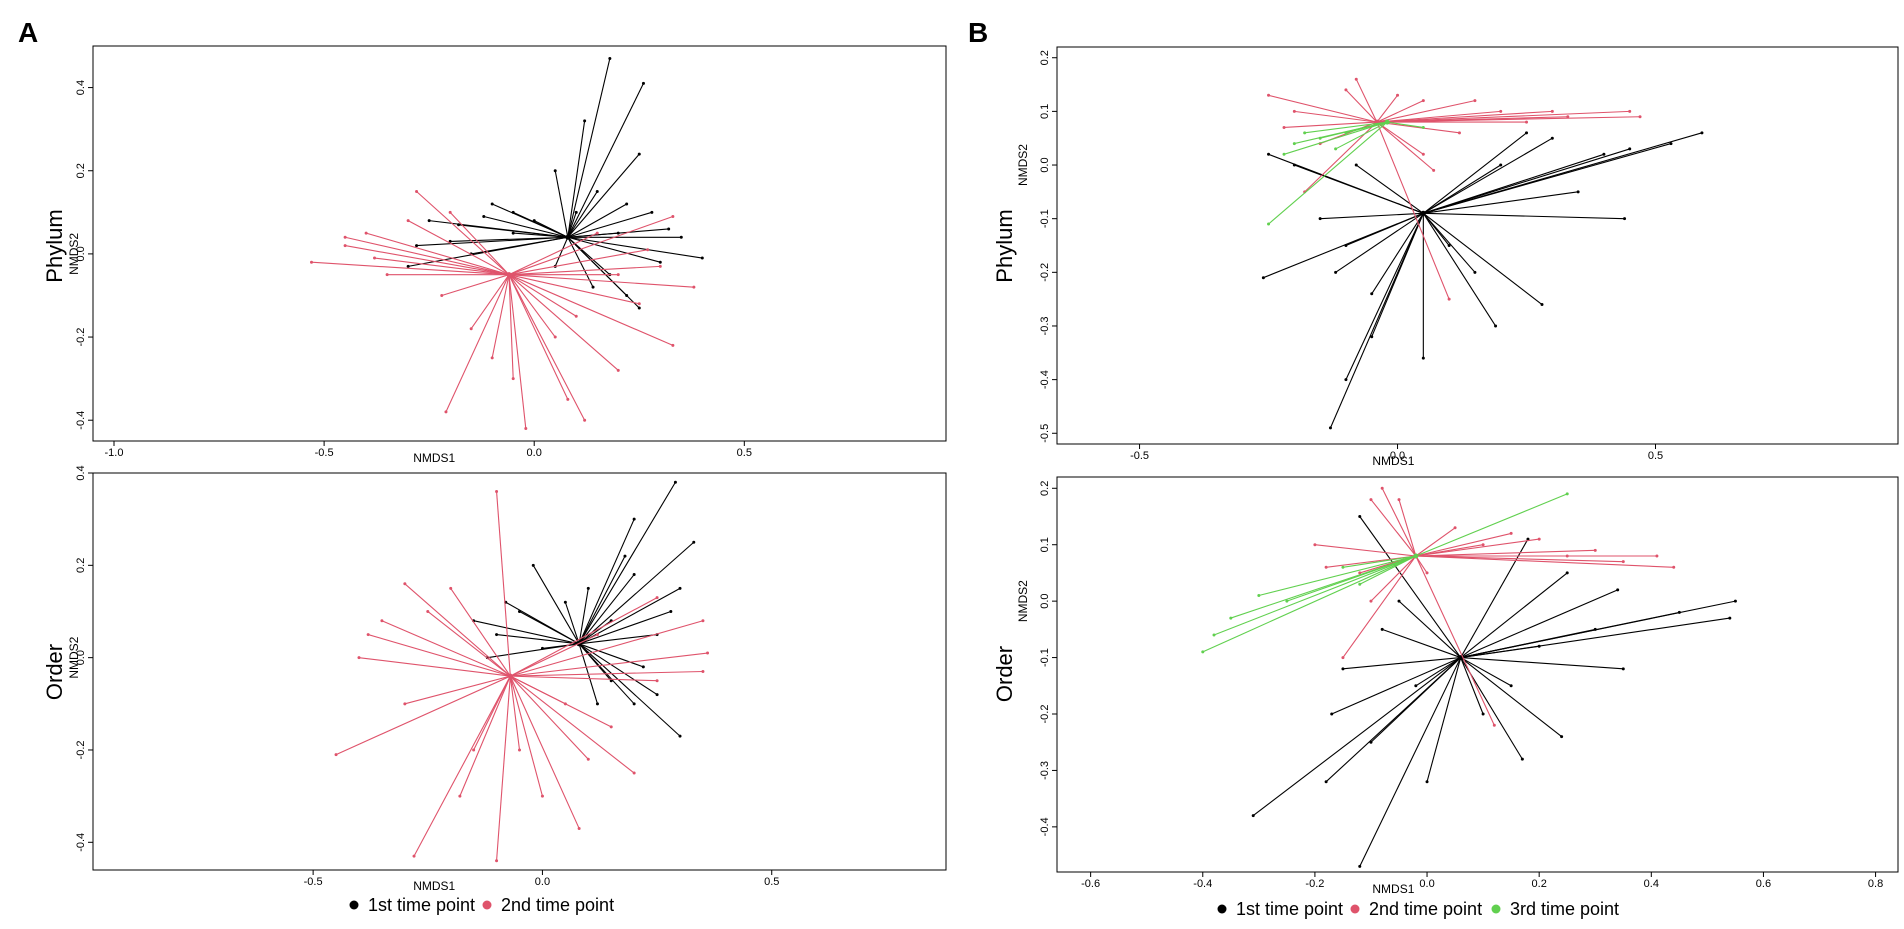 The width and height of the screenshot is (1904, 929). What do you see at coordinates (1393, 461) in the screenshot?
I see `x-axis-title: NMDS1` at bounding box center [1393, 461].